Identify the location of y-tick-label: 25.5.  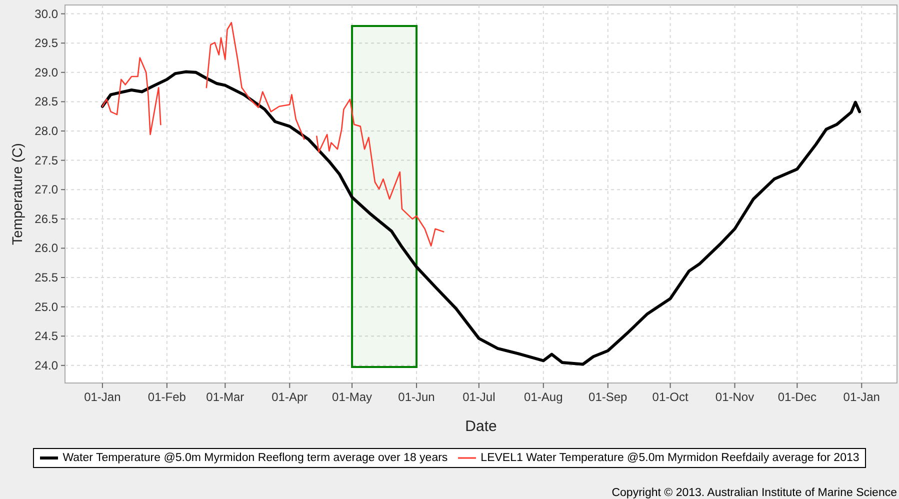
(46, 277).